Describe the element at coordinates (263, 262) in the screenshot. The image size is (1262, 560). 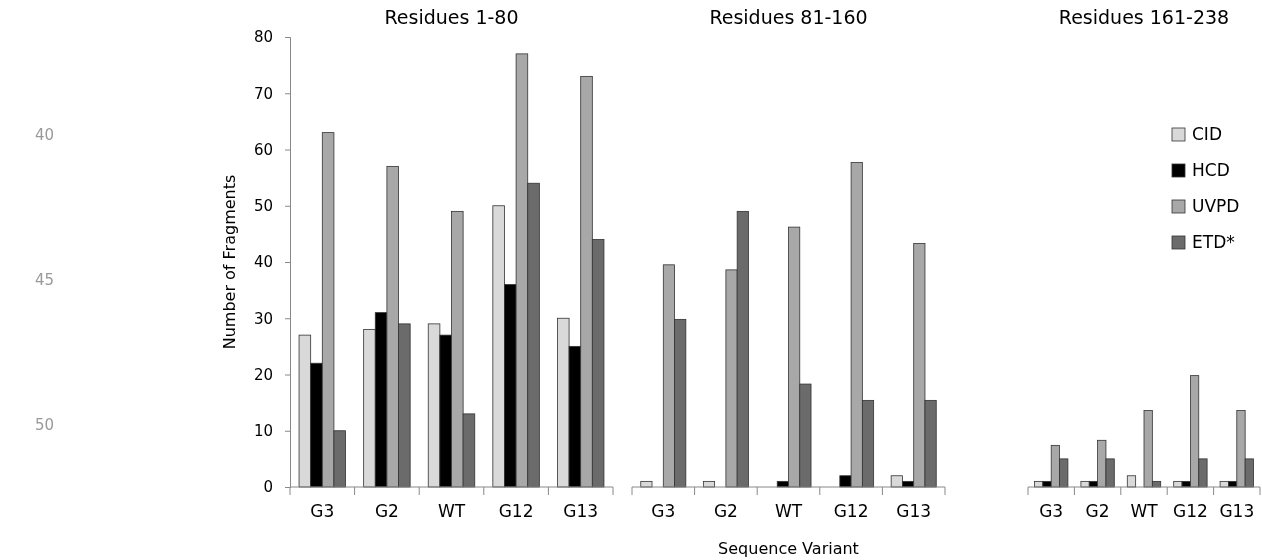
I see `y-tick-label: 40` at that location.